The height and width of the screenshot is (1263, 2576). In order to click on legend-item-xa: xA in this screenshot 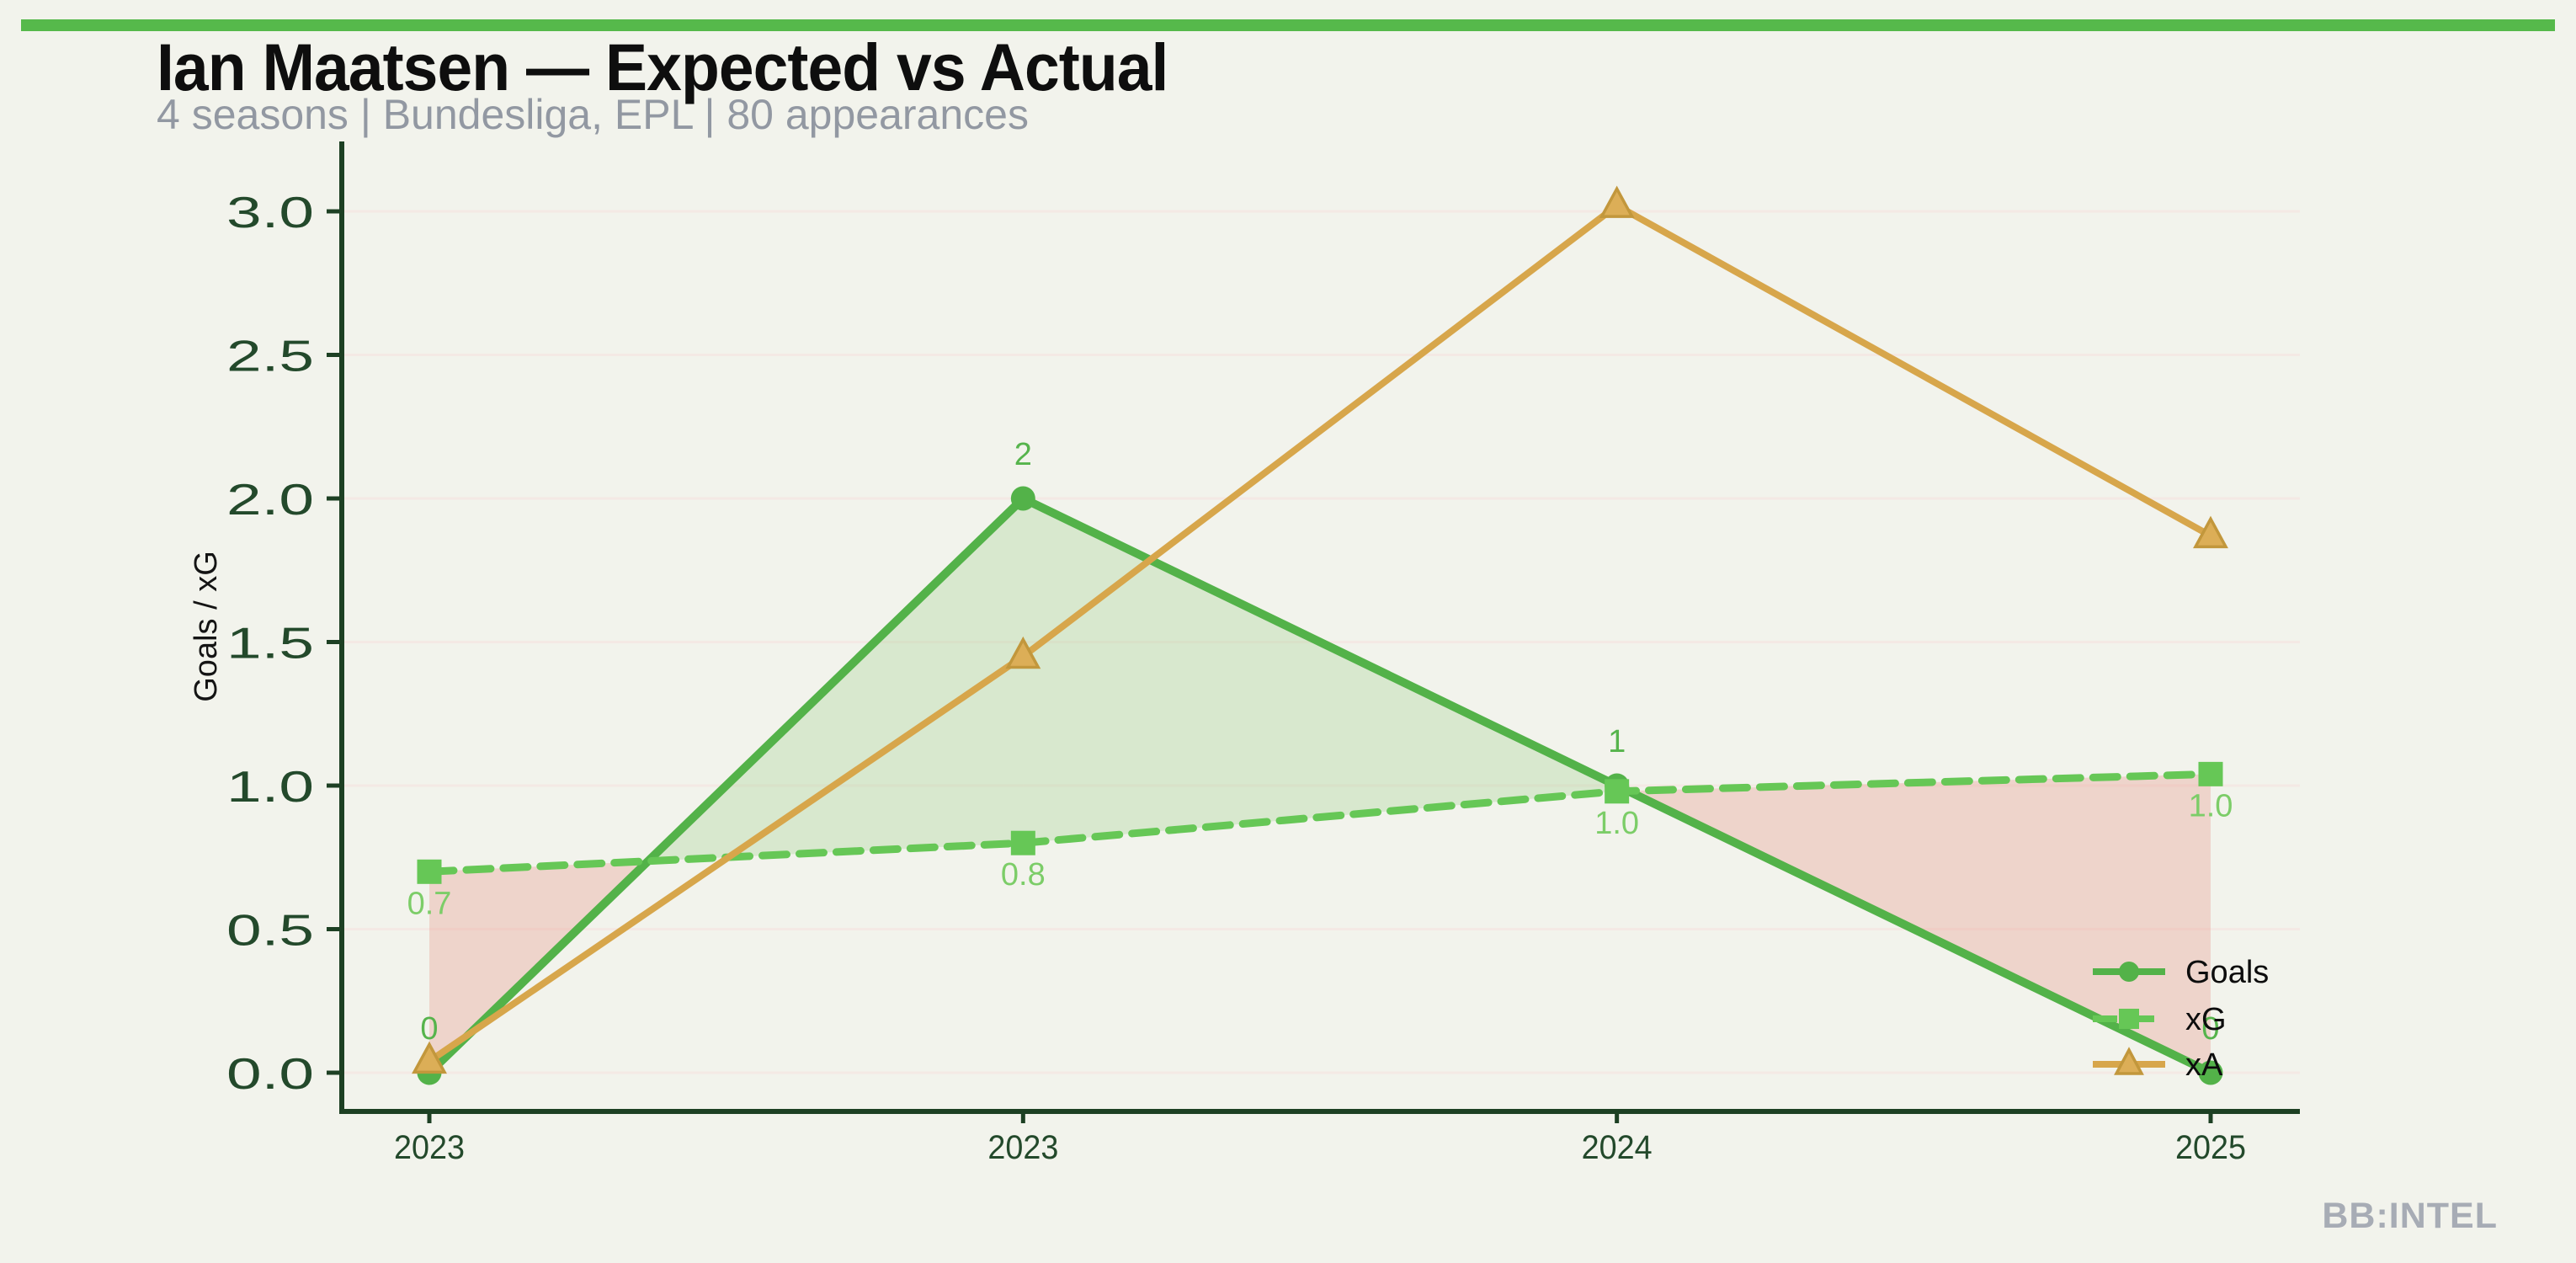, I will do `click(2158, 1065)`.